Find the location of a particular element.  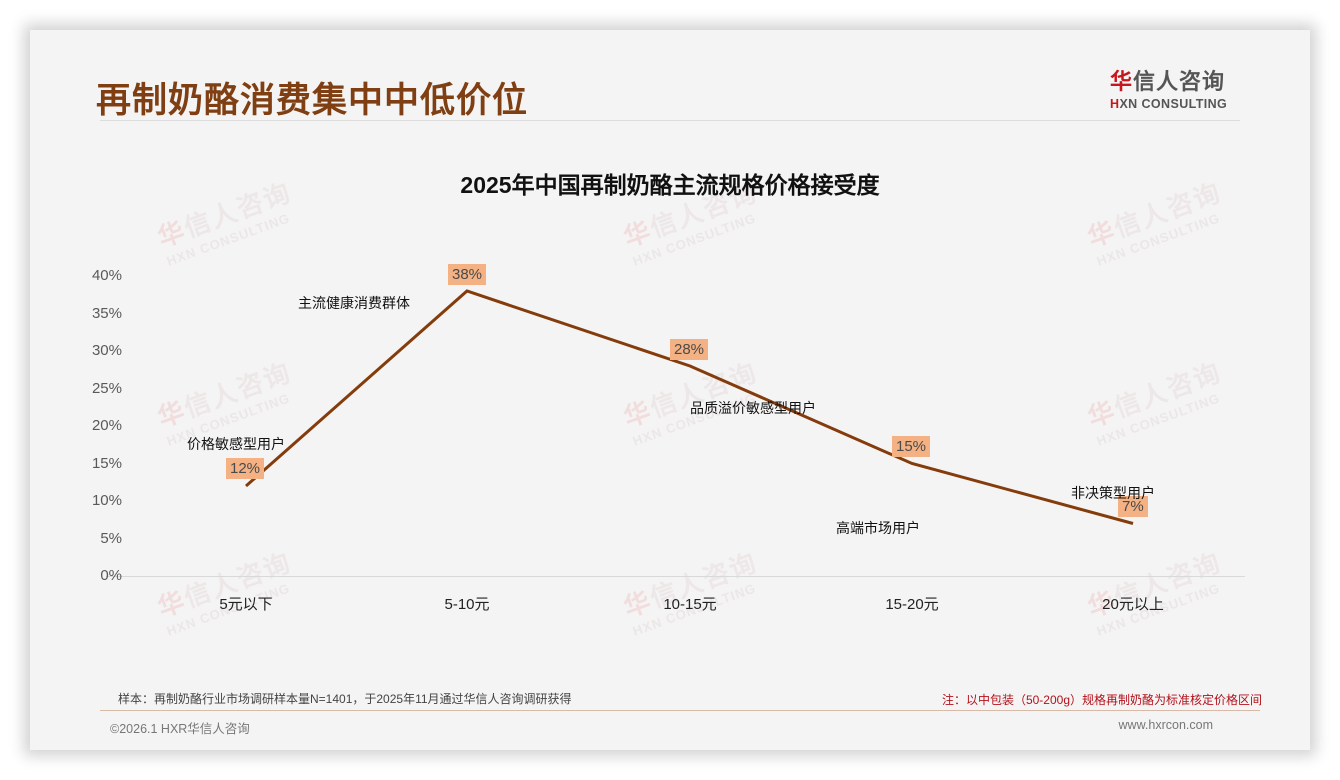

y-tick-label: 20% is located at coordinates (106, 425).